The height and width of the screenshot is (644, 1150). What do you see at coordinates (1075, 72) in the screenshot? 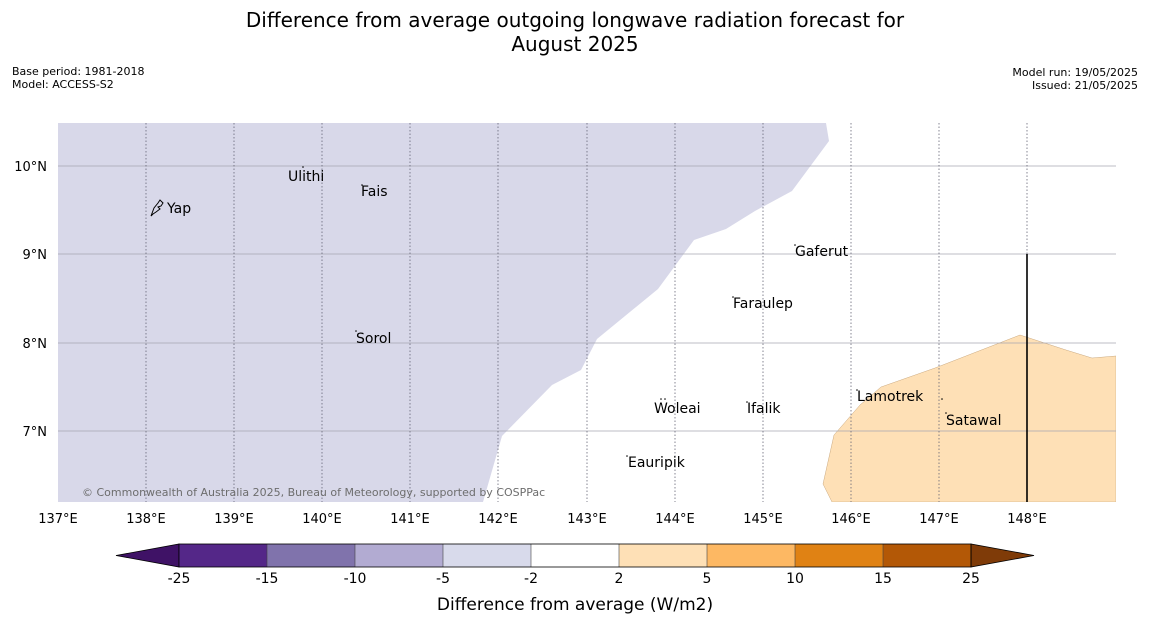
I see `model-run: Model run: 19/05/2025` at bounding box center [1075, 72].